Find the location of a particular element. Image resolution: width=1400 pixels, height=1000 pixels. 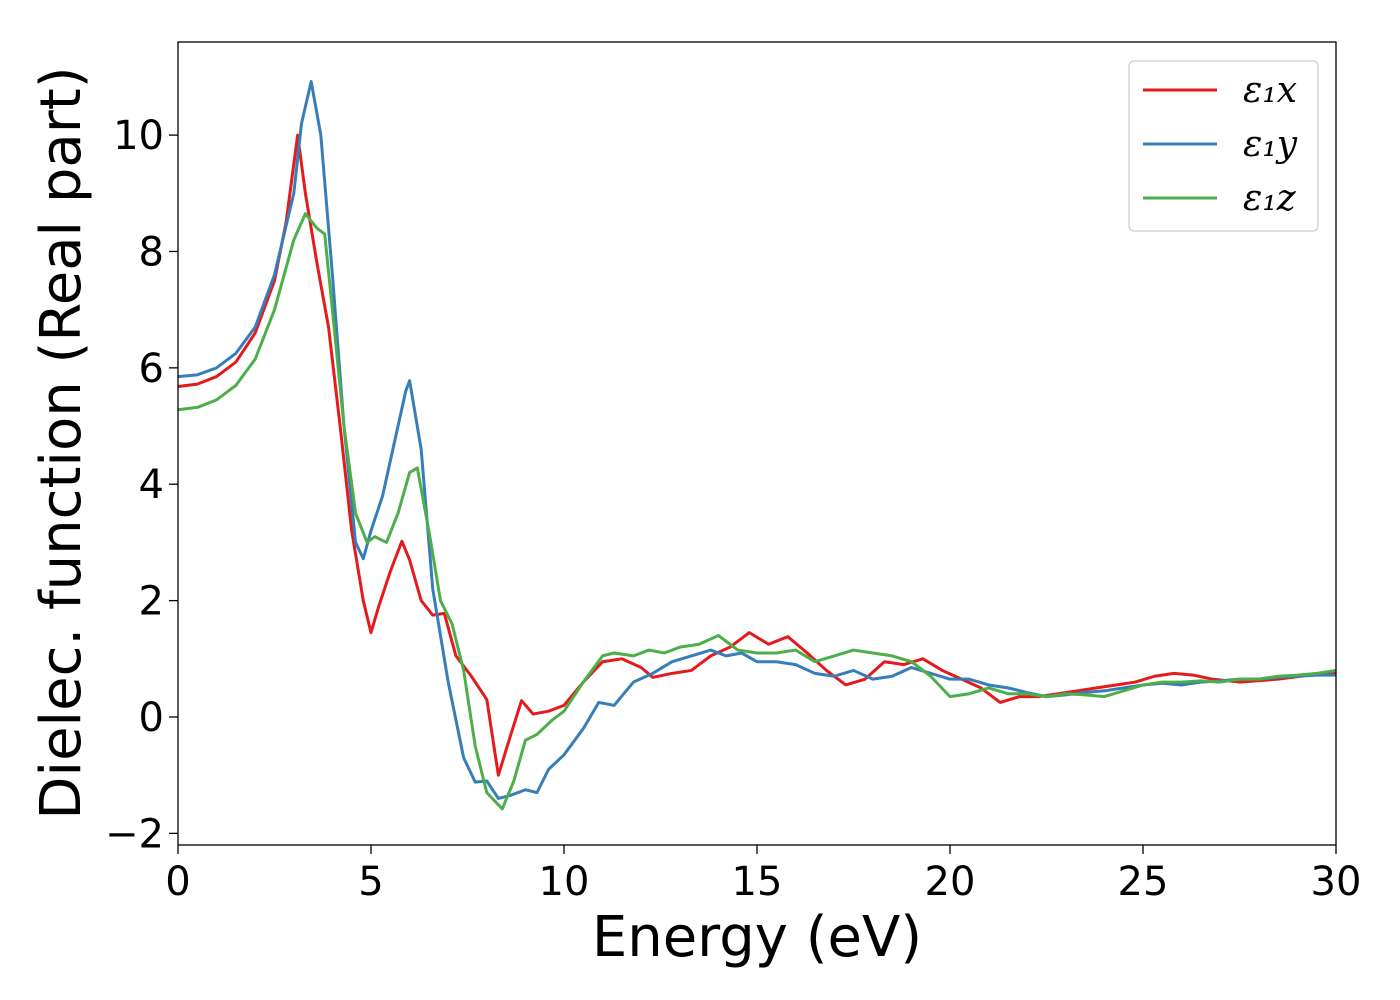

legend-label-3: ε₁z is located at coordinates (1270, 198).